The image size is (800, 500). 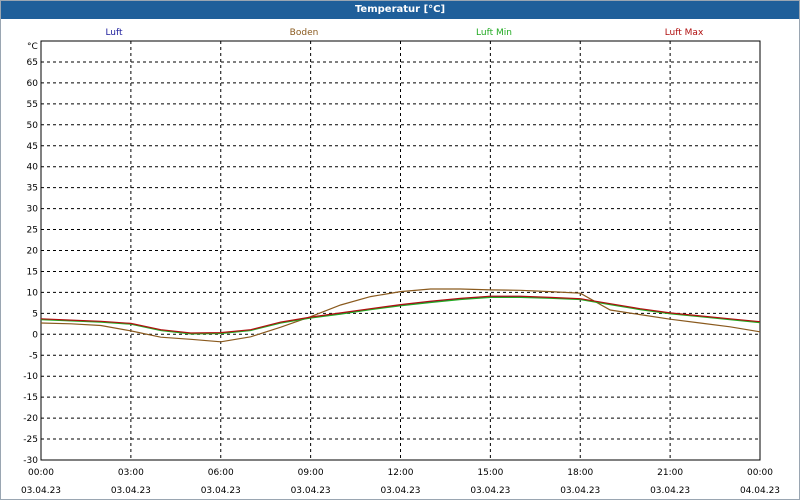 I want to click on series-line-luft-max, so click(x=400, y=314).